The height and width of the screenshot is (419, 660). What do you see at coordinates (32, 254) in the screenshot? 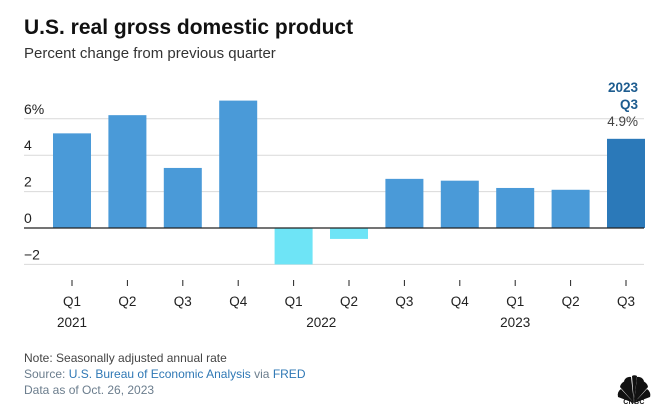
I see `y-tick-label: −2` at bounding box center [32, 254].